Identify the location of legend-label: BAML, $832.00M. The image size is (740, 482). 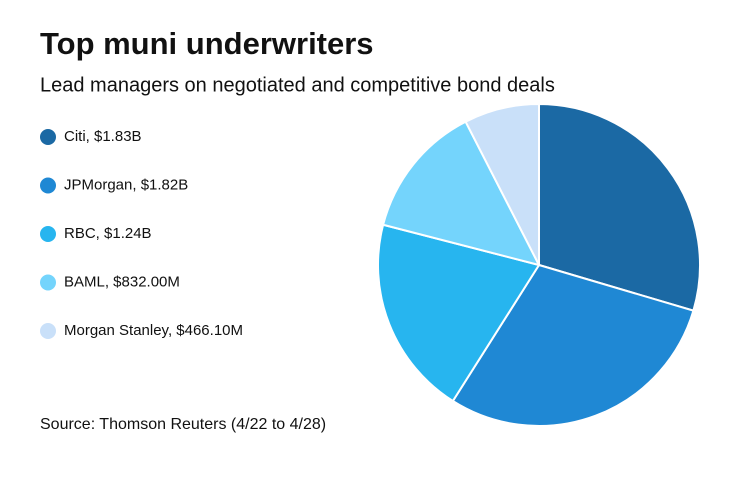
(122, 281).